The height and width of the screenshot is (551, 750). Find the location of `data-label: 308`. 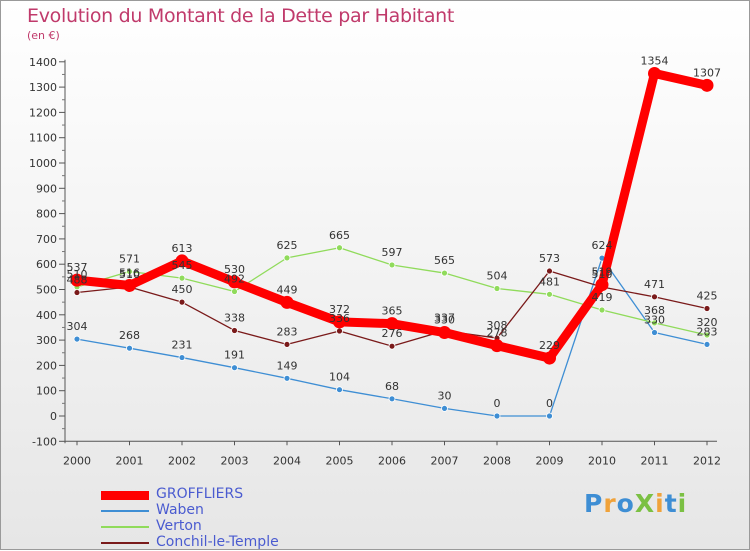

data-label: 308 is located at coordinates (497, 325).